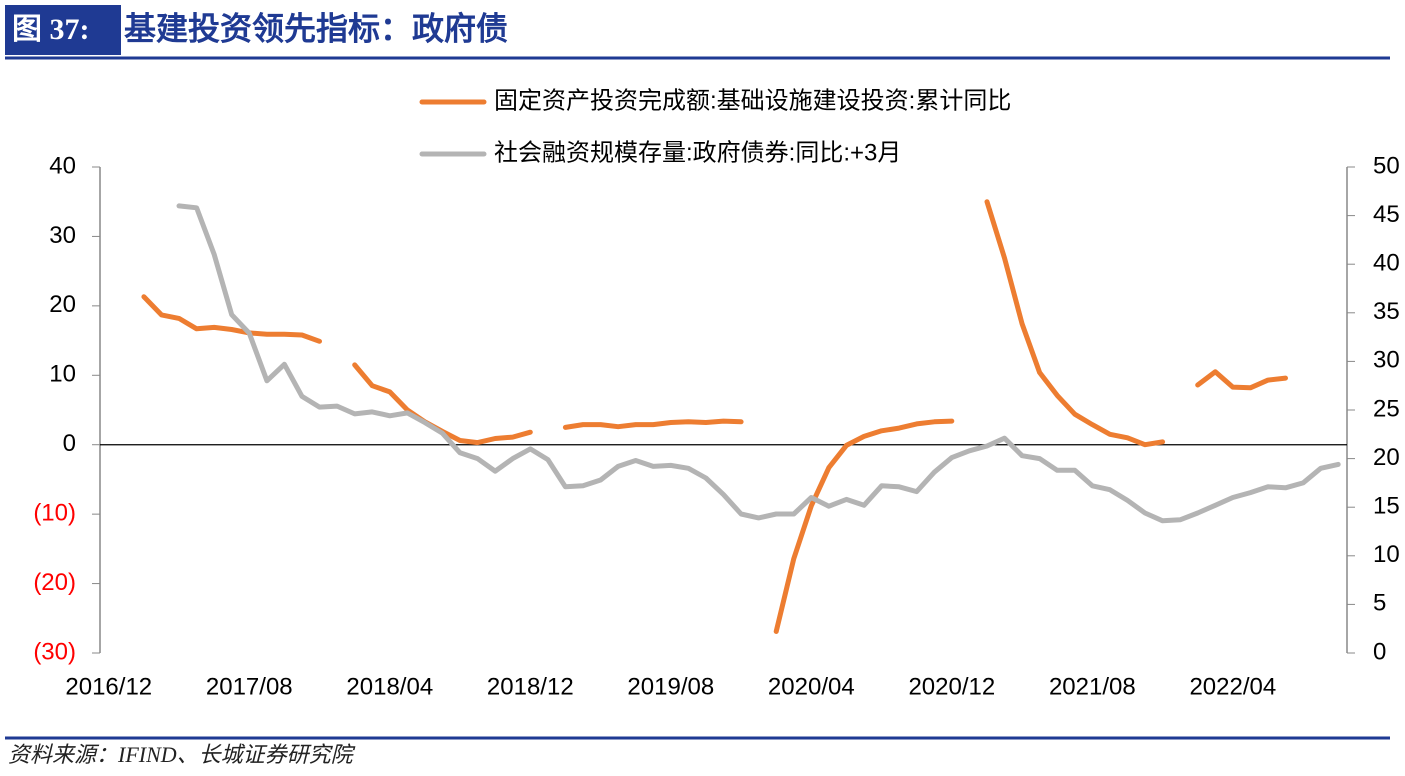 Image resolution: width=1405 pixels, height=776 pixels. Describe the element at coordinates (62, 165) in the screenshot. I see `y-tick-label: 40` at that location.